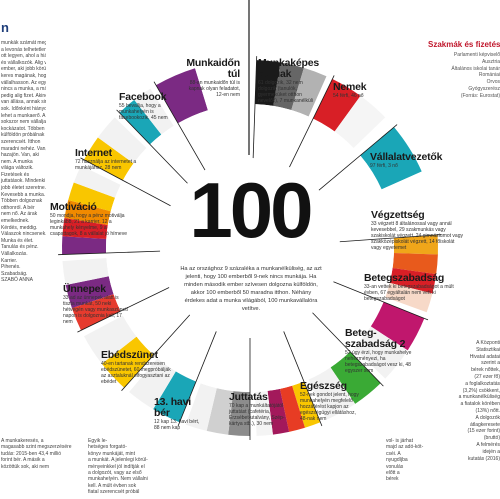 The width and height of the screenshot is (500, 499). Describe the element at coordinates (490, 61) in the screenshot. I see `sidebar-line: Ausztria` at that location.